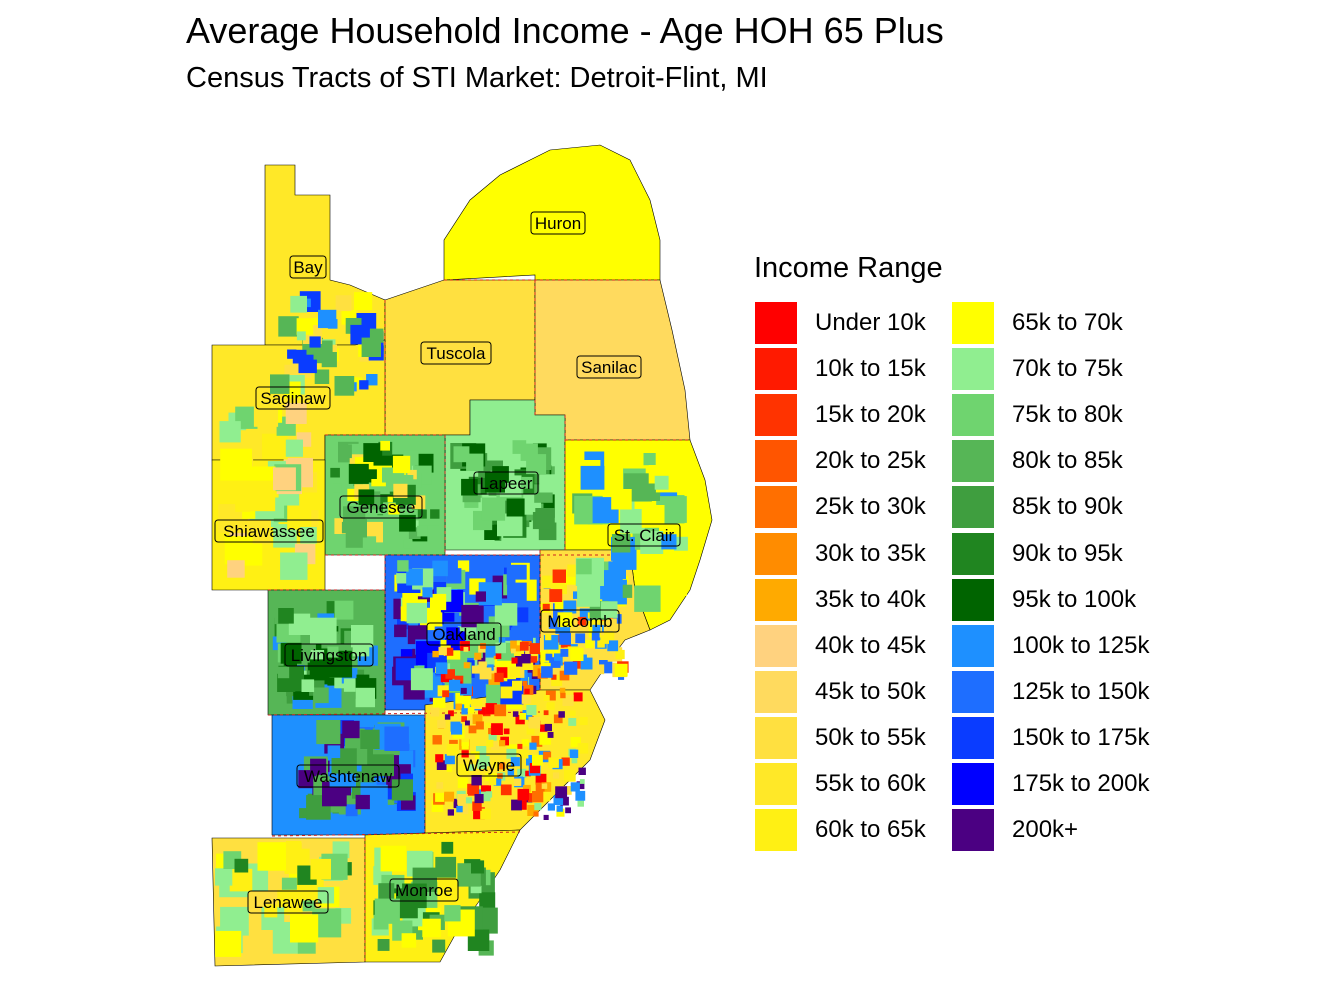 Image resolution: width=1344 pixels, height=1008 pixels. What do you see at coordinates (840, 784) in the screenshot?
I see `legend-item: 55k to 60k` at bounding box center [840, 784].